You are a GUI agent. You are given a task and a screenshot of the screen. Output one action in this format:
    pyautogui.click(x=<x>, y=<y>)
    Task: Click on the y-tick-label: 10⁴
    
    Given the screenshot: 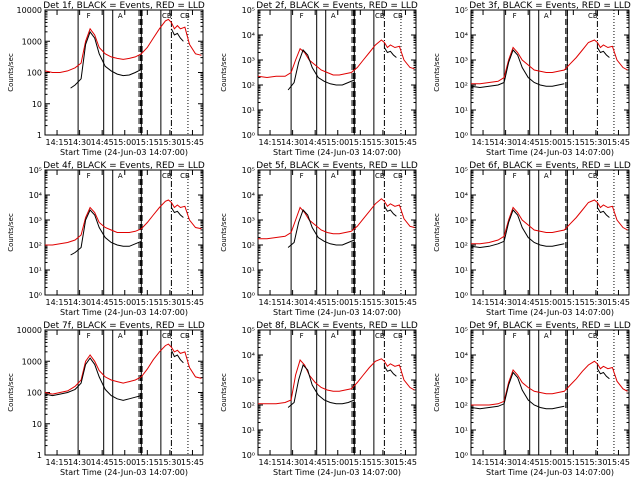 What is the action you would take?
    pyautogui.click(x=248, y=195)
    